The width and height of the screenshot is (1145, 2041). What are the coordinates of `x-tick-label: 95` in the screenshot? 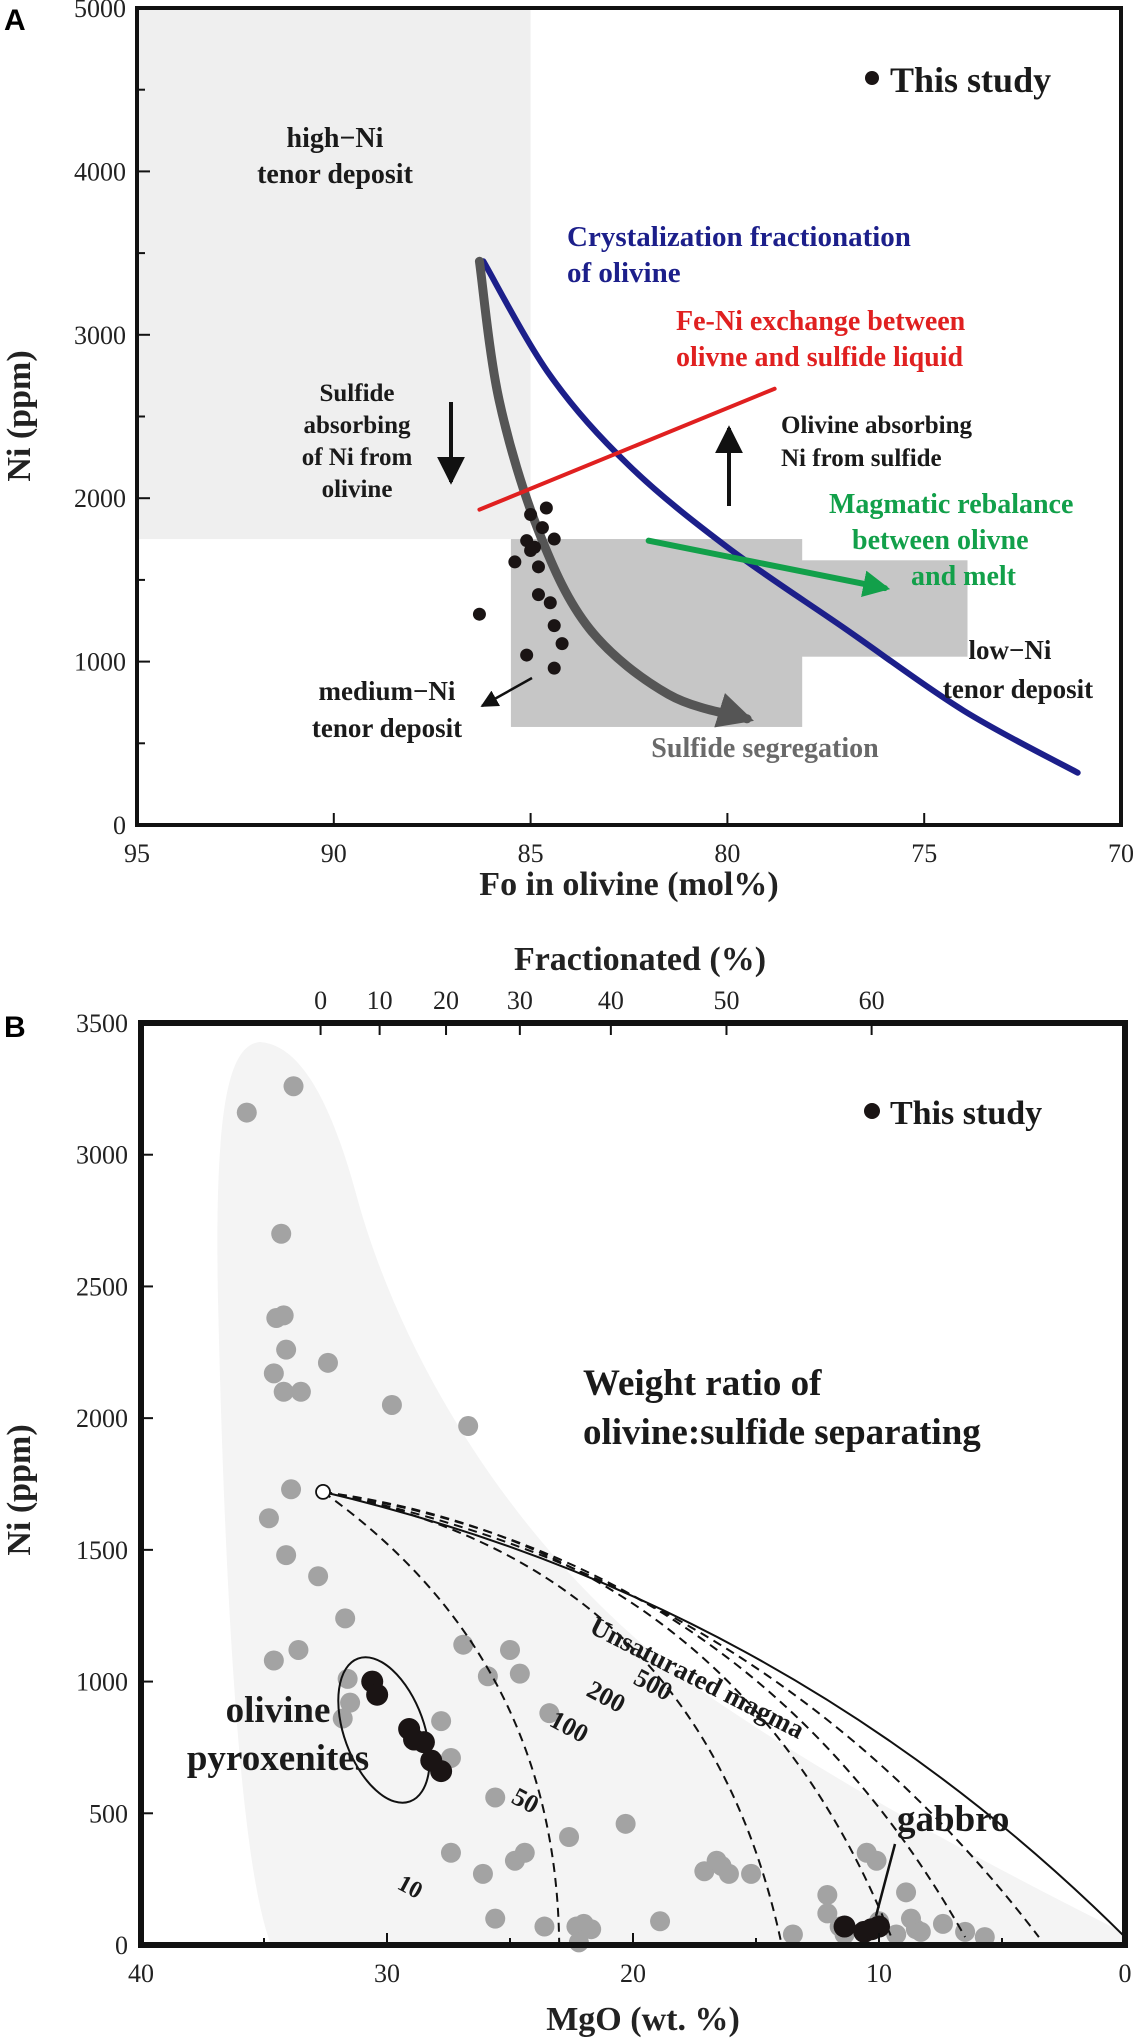 It's located at (137, 853).